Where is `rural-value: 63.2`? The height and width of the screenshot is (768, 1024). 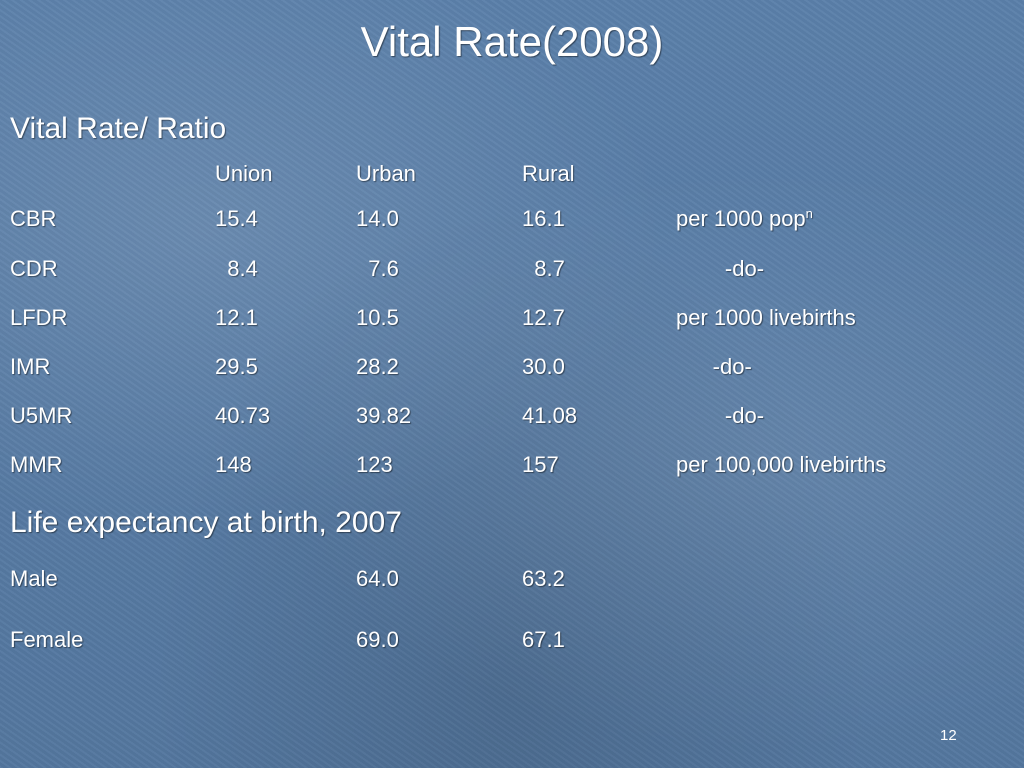
rural-value: 63.2 is located at coordinates (543, 578).